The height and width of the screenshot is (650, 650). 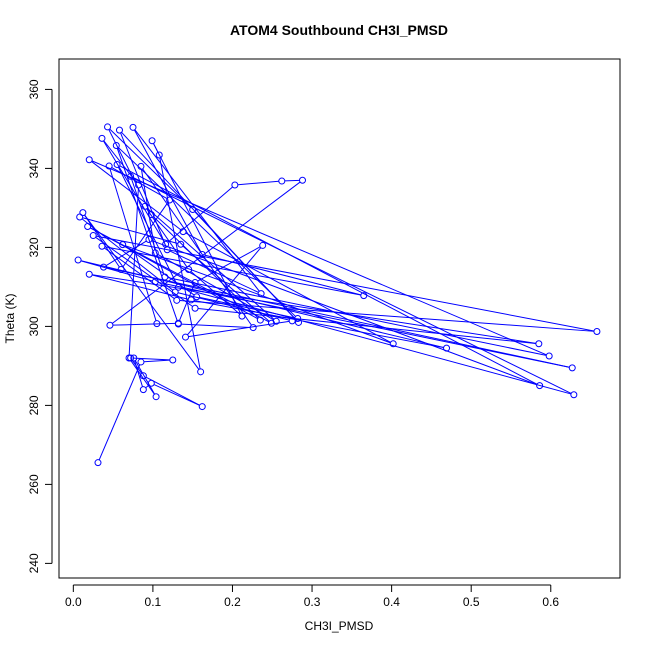 I want to click on x-axis: 0.0 0.1 0.2 0.3 0.4 0.5 0.6, so click(x=312, y=596).